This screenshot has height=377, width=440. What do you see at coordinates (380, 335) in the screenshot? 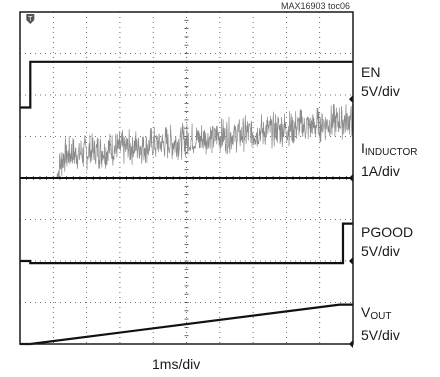
I see `channel-scale-vout: 5V/div` at bounding box center [380, 335].